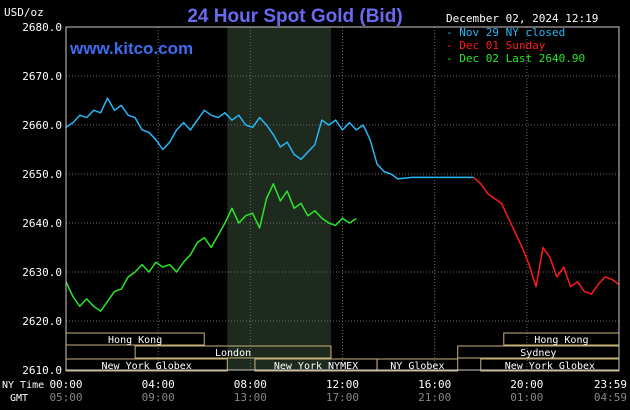  Describe the element at coordinates (42, 370) in the screenshot. I see `y-tick-label: 2610.0` at that location.